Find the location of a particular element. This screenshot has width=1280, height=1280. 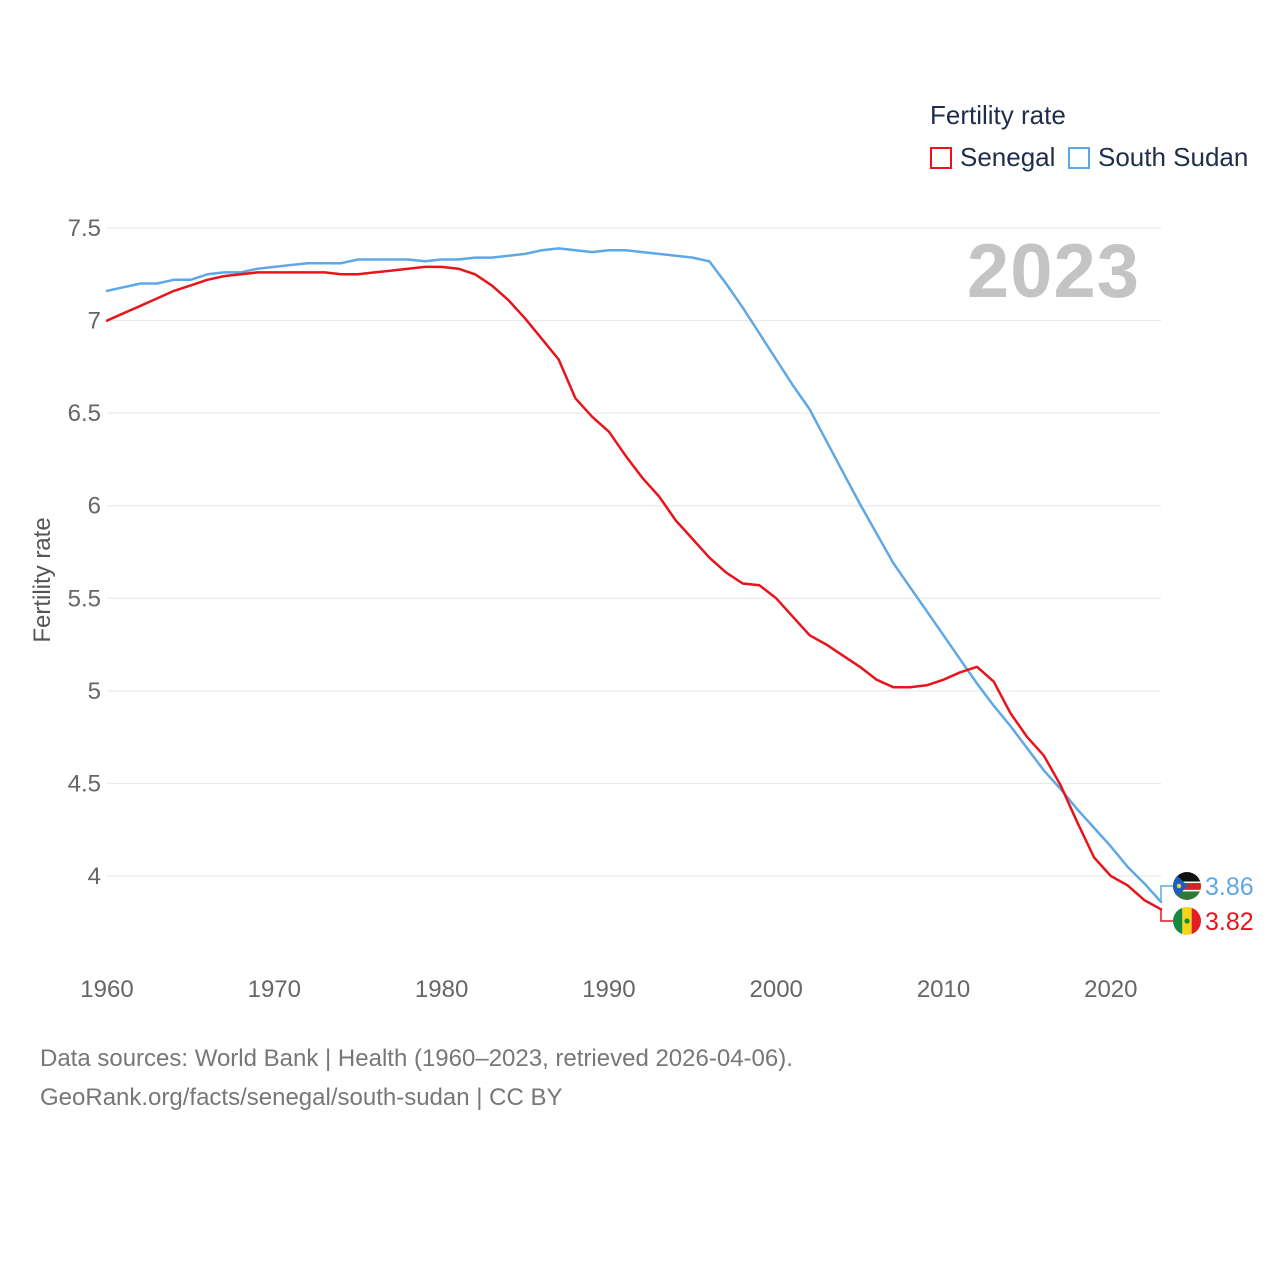

y-tick-label: 4.5 is located at coordinates (84, 783).